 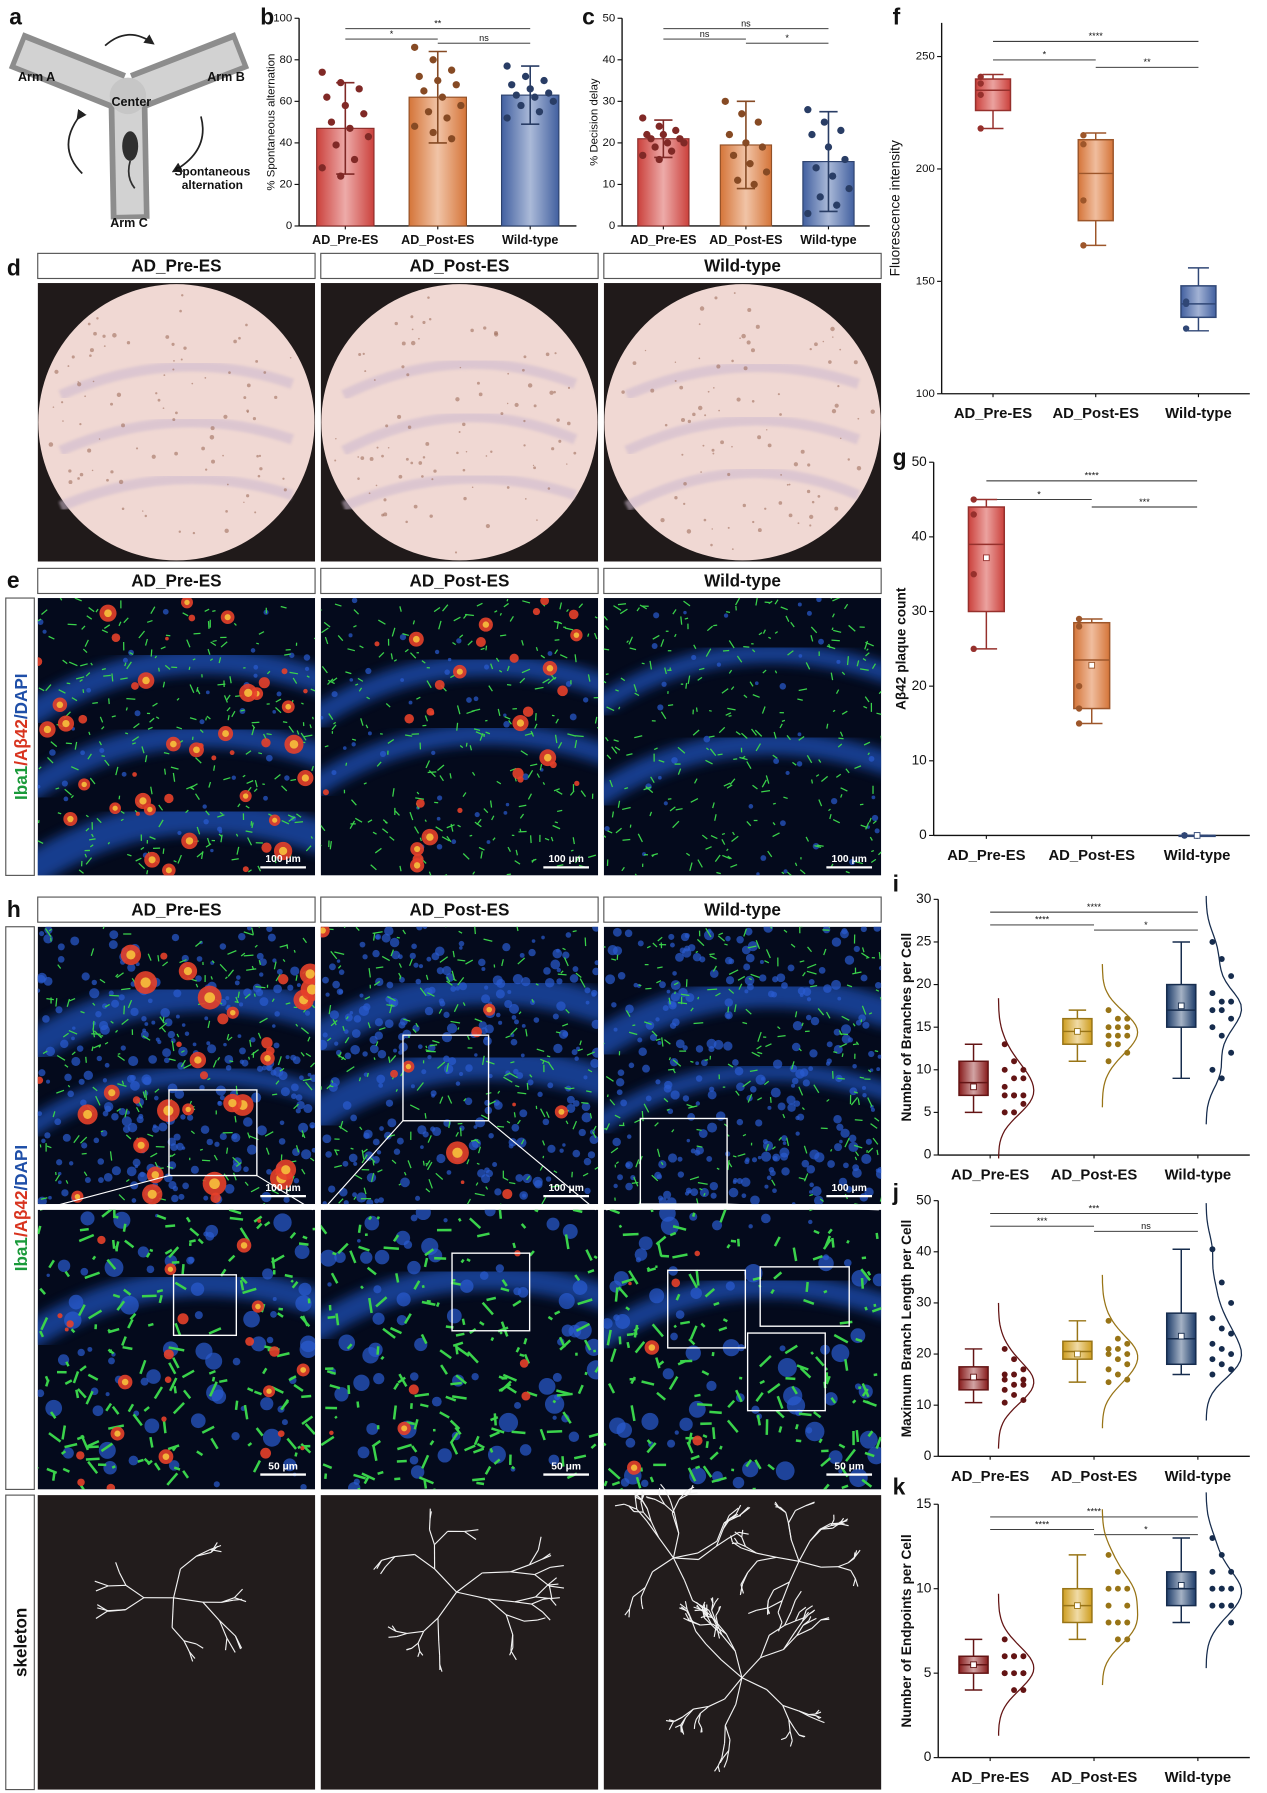 I want to click on panel-letter: g, so click(x=900, y=457).